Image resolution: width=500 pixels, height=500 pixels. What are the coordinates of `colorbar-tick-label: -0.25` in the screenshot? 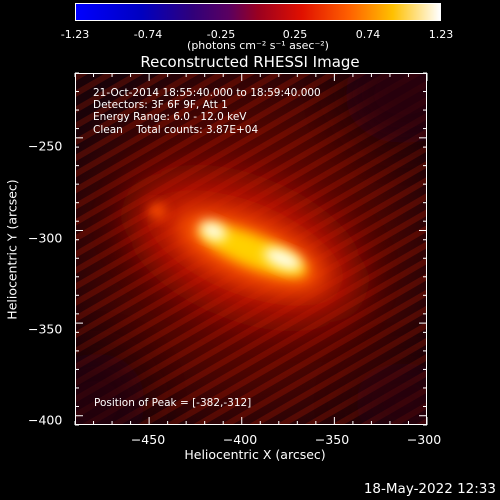 It's located at (221, 34).